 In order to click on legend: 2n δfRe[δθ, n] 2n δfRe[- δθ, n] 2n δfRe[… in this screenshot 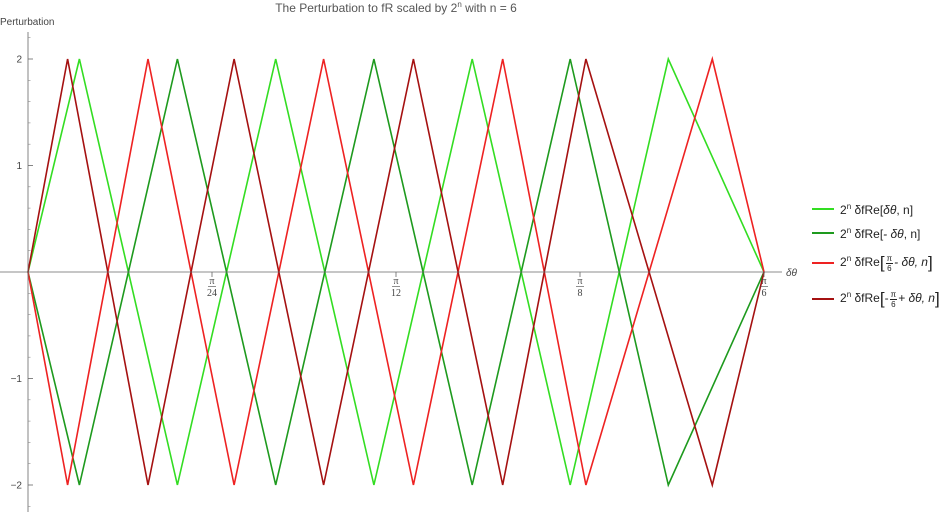, I will do `click(876, 258)`.